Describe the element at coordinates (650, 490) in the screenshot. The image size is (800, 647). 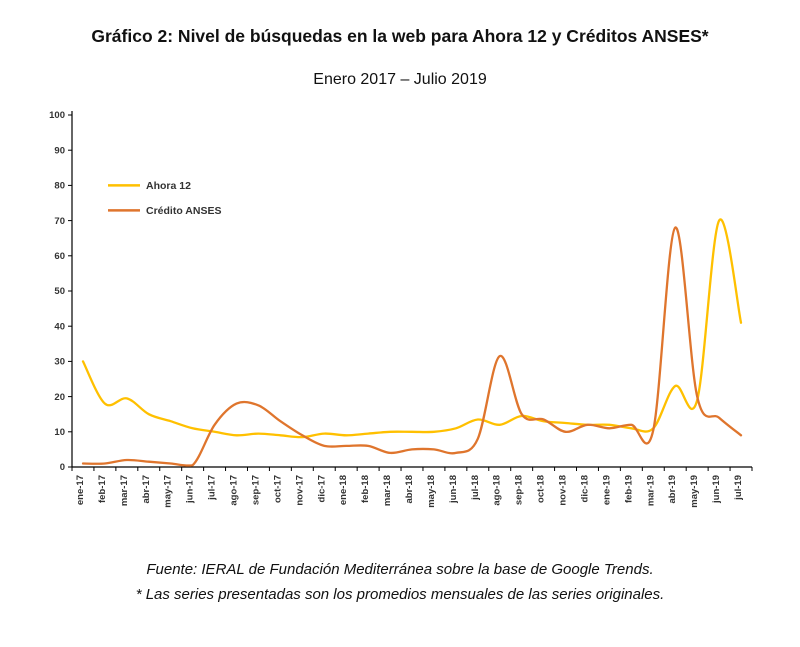
I see `x-tick-label: mar-19` at that location.